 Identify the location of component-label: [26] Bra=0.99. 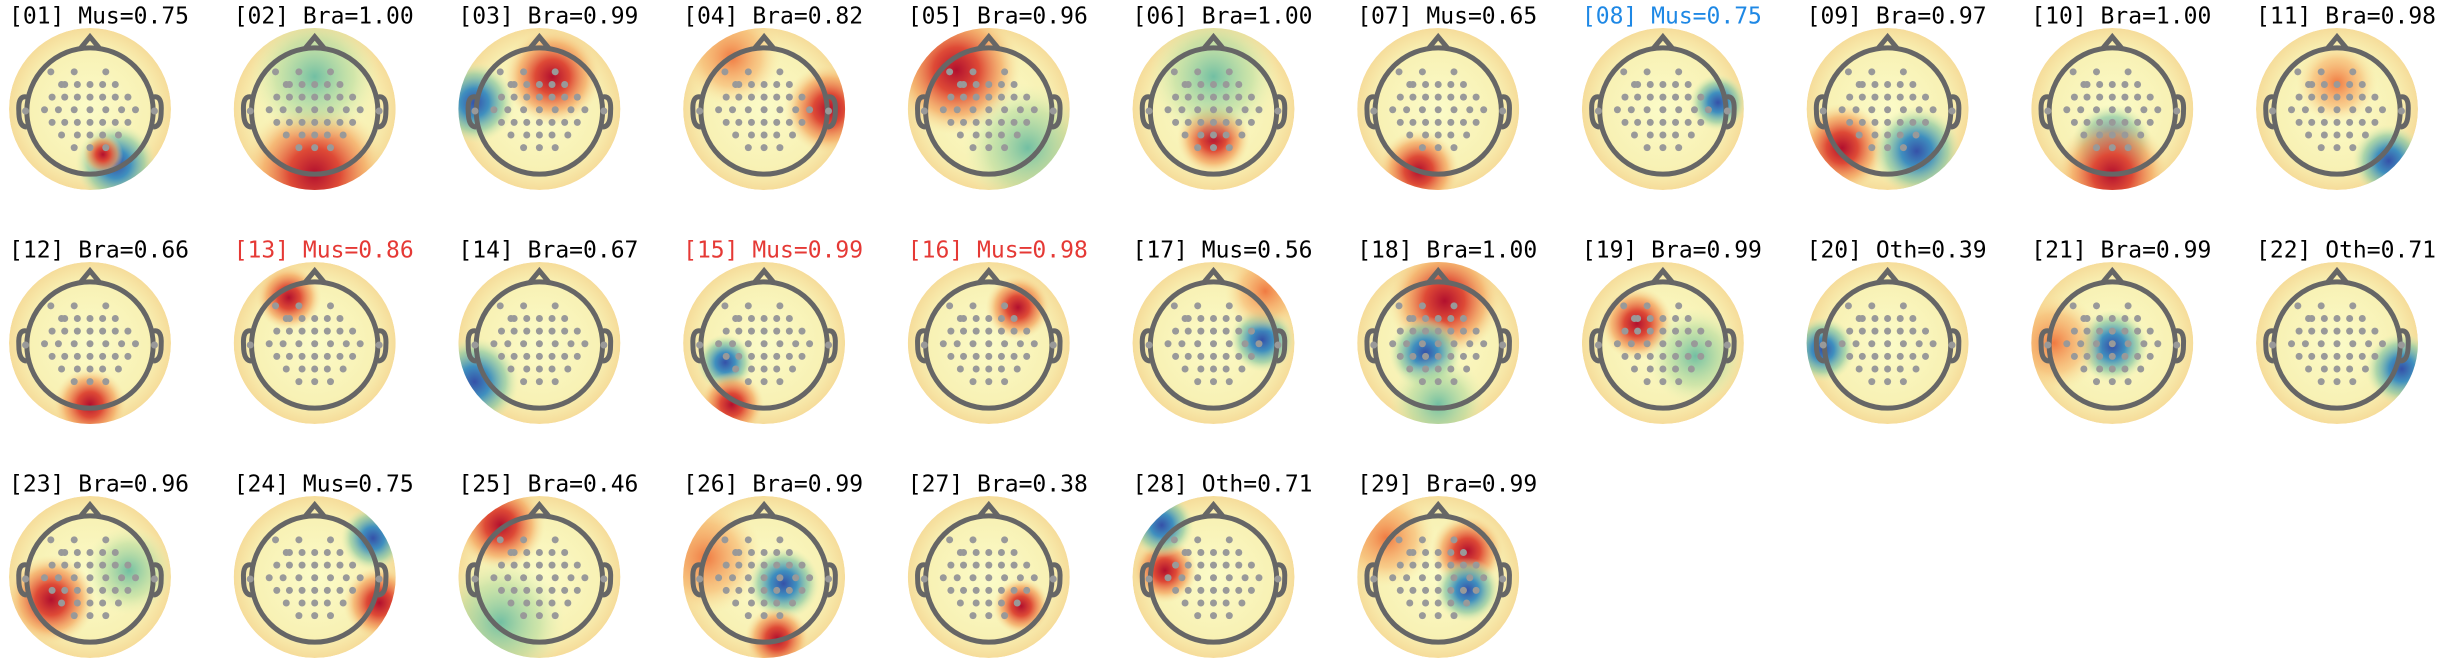
(773, 485).